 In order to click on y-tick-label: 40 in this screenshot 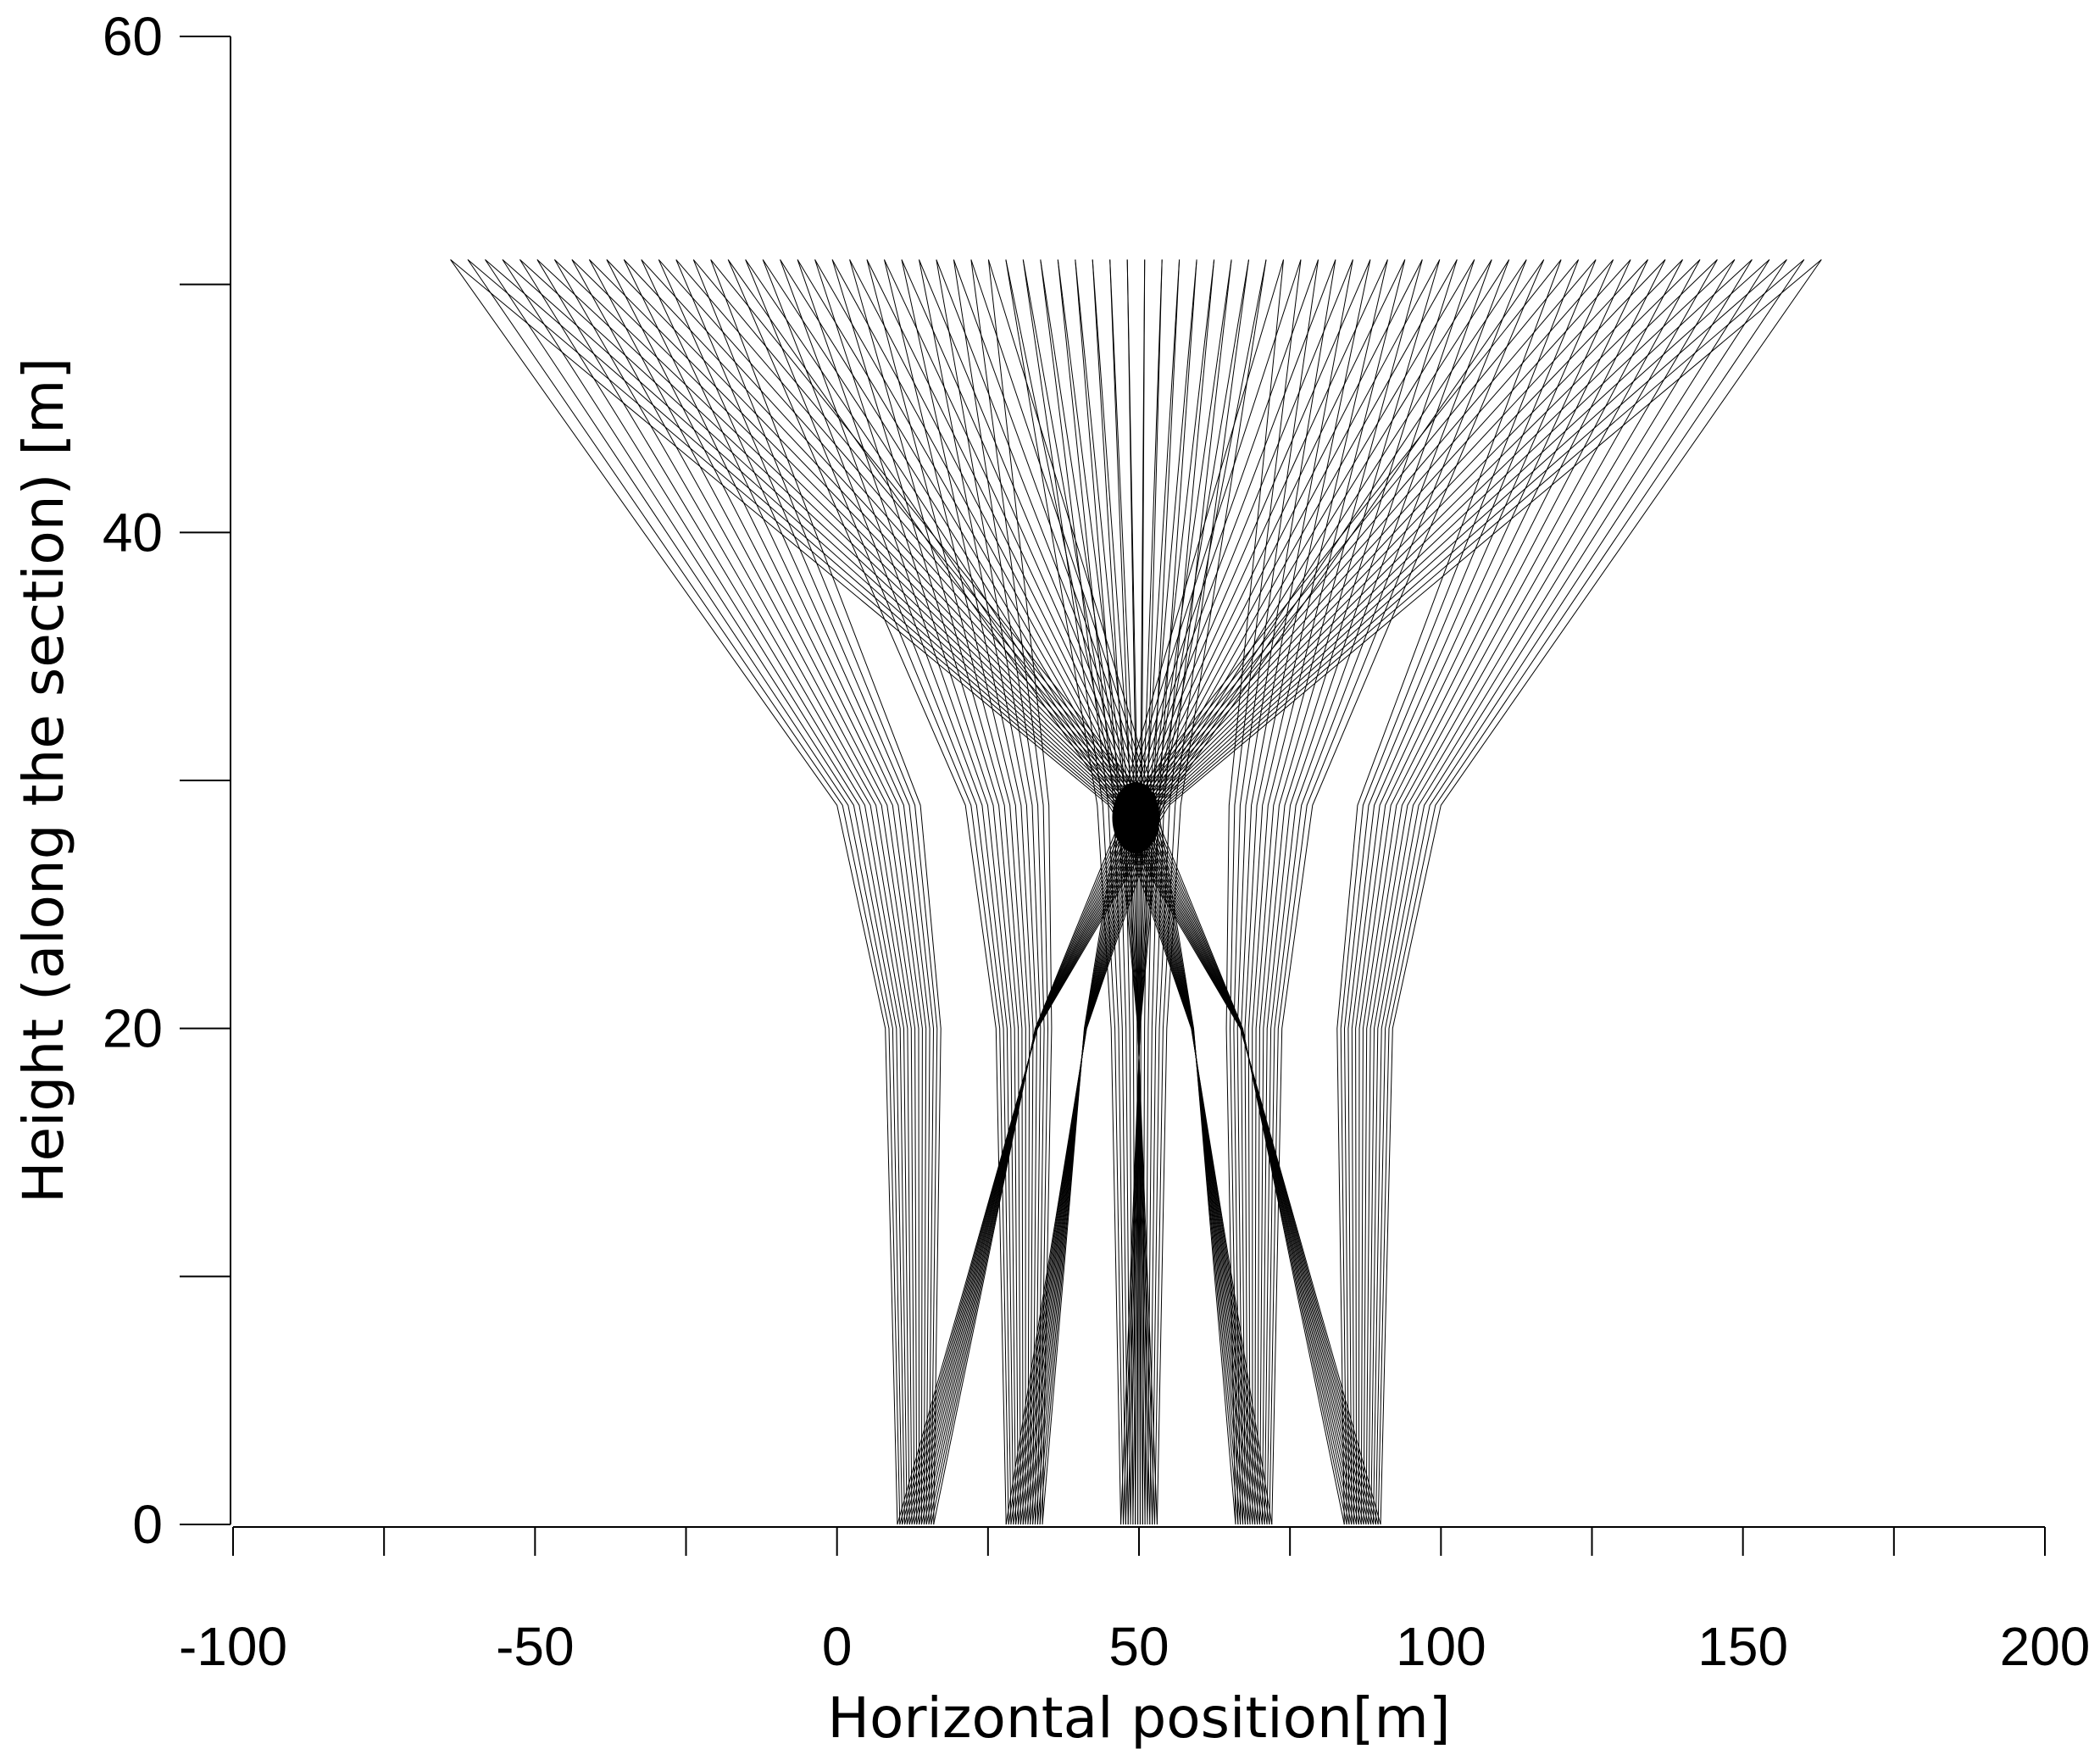, I will do `click(133, 532)`.